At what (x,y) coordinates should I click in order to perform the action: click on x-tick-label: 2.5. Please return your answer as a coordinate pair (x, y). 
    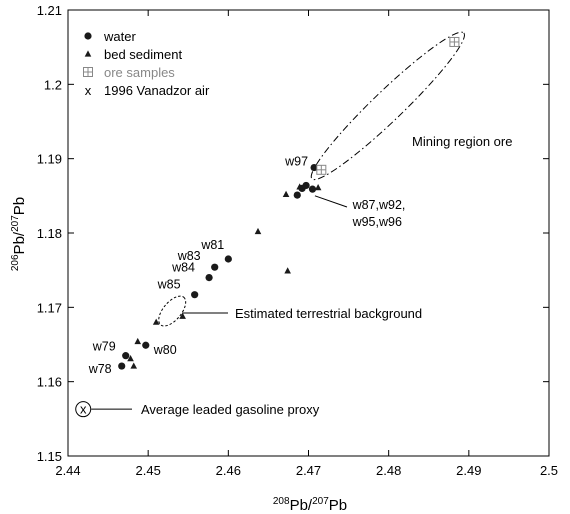
    Looking at the image, I should click on (549, 470).